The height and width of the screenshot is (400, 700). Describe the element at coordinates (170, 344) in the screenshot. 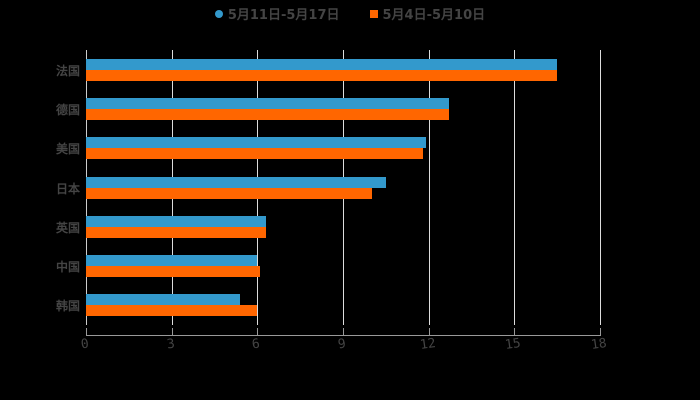

I see `x-tick-label: 3` at that location.